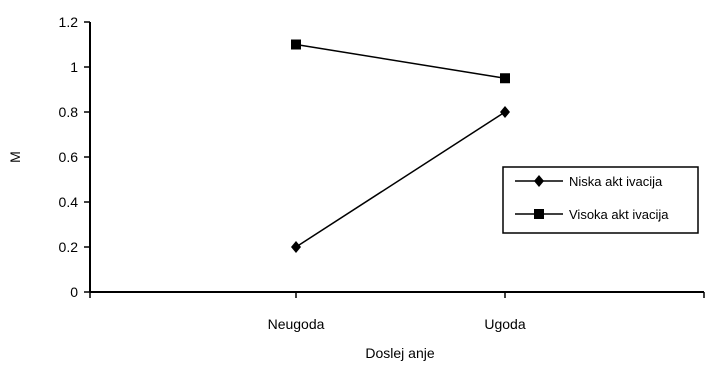  I want to click on y-tick-label: 0.8, so click(69, 112).